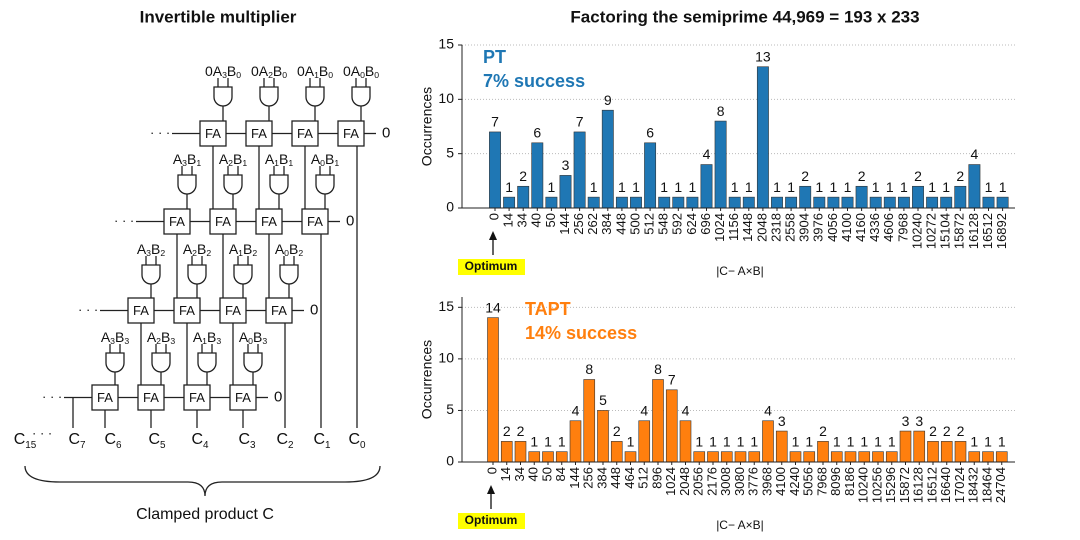  I want to click on x-tick-label: 40, so click(533, 474).